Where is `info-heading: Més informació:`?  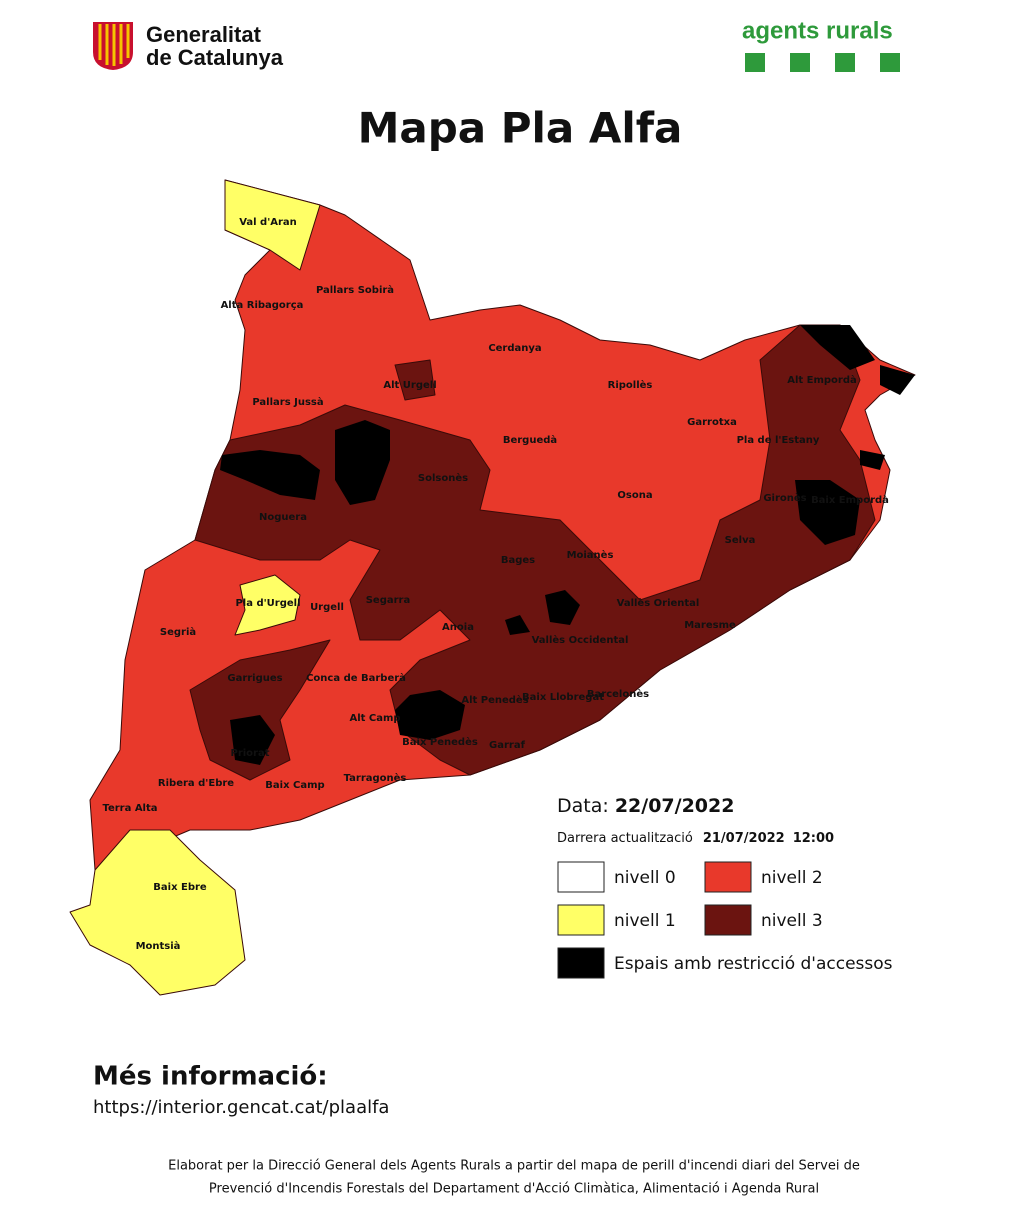
info-heading: Més informació: is located at coordinates (210, 1077).